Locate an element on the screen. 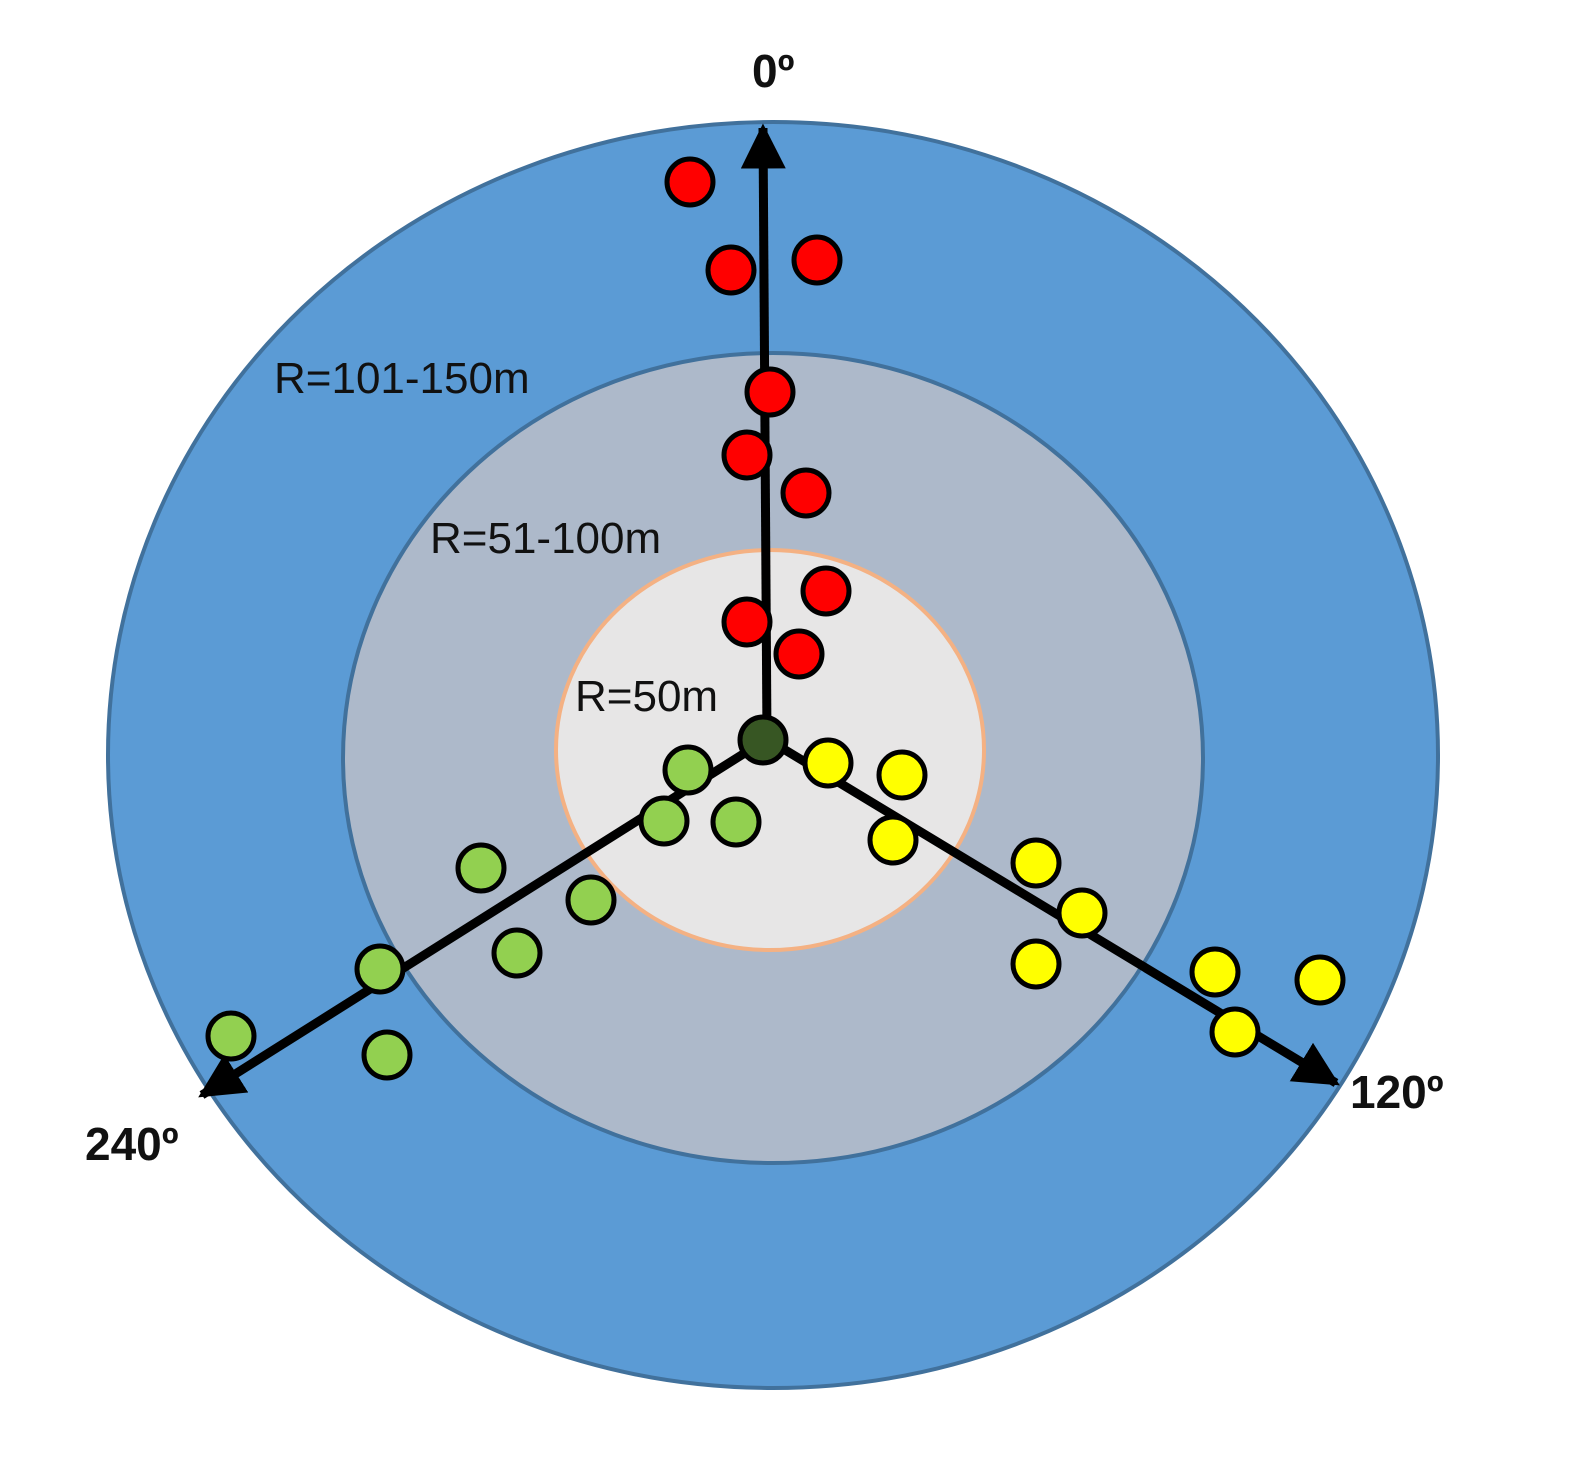 This screenshot has height=1478, width=1575. sample-points-120-deg is located at coordinates (1074, 897).